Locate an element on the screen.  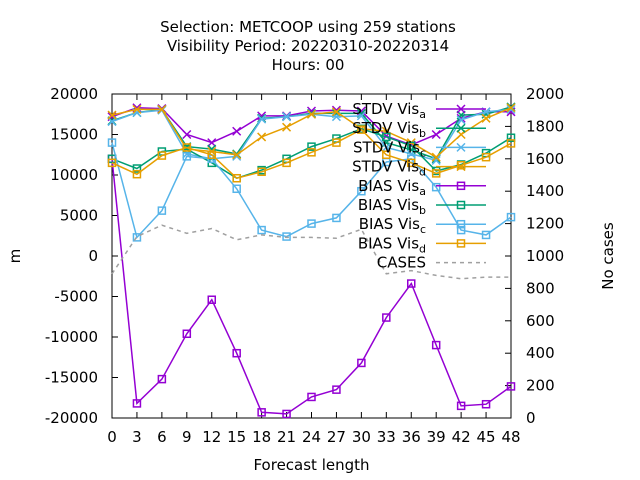
legend-label: STDV Visb is located at coordinates (389, 129).